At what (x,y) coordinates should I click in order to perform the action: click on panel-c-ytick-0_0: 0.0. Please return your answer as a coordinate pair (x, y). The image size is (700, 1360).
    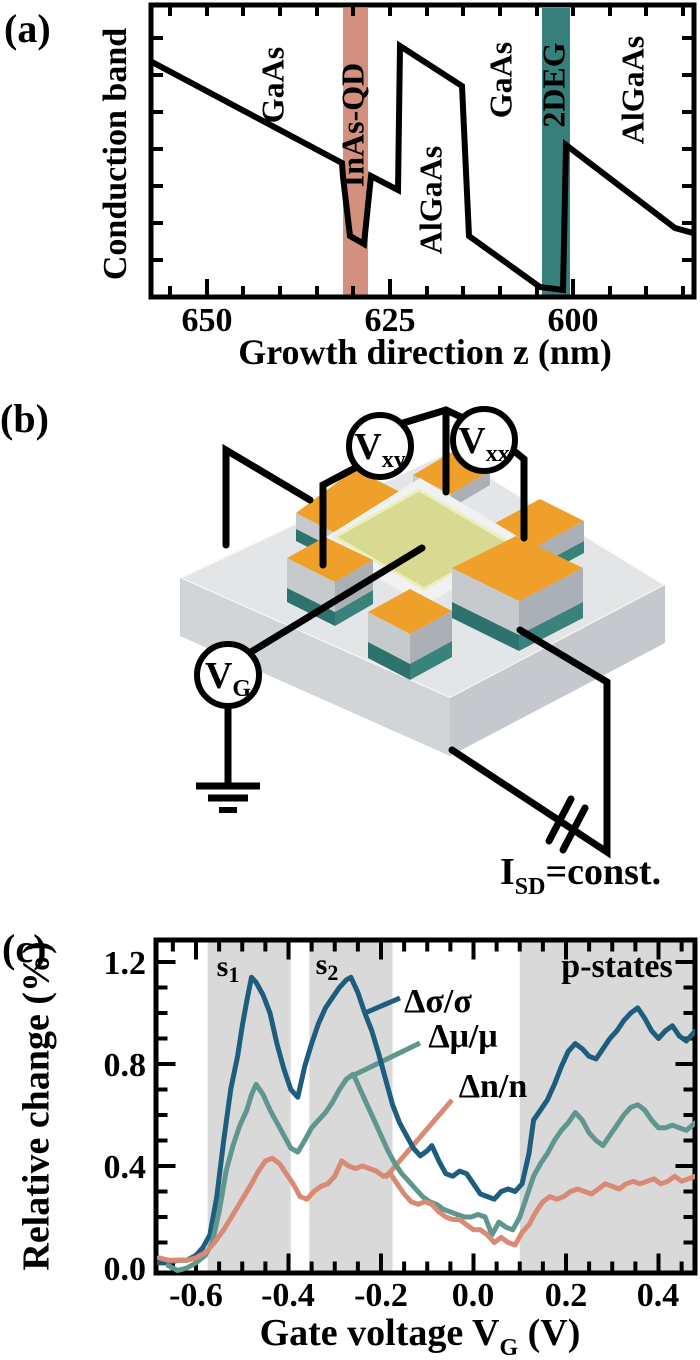
    Looking at the image, I should click on (125, 1269).